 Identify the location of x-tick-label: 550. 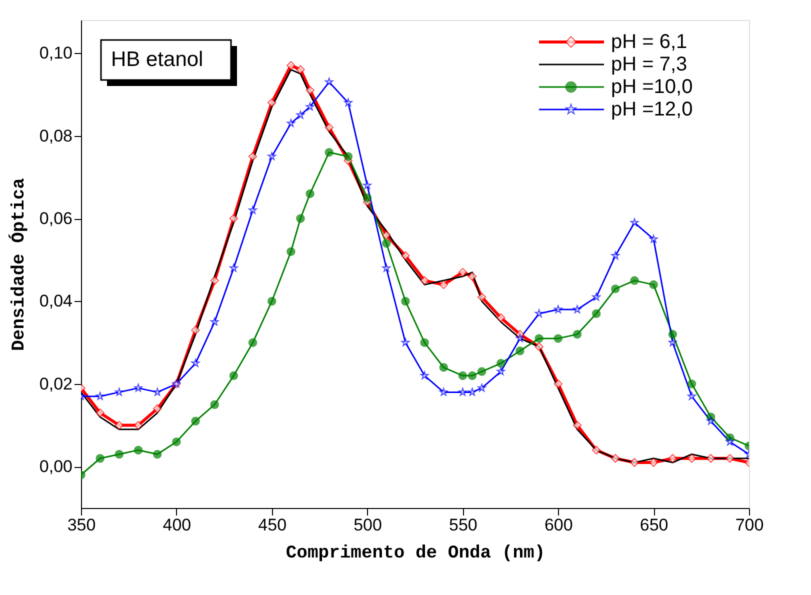
(463, 525).